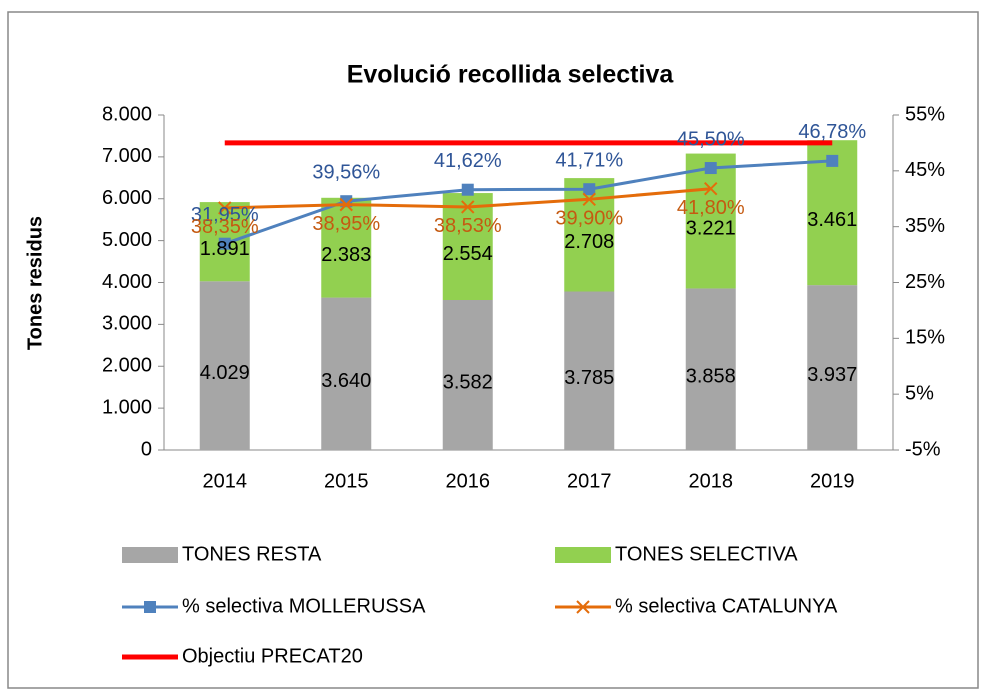 This screenshot has height=695, width=989. Describe the element at coordinates (711, 228) in the screenshot. I see `data-label: 3.221` at that location.